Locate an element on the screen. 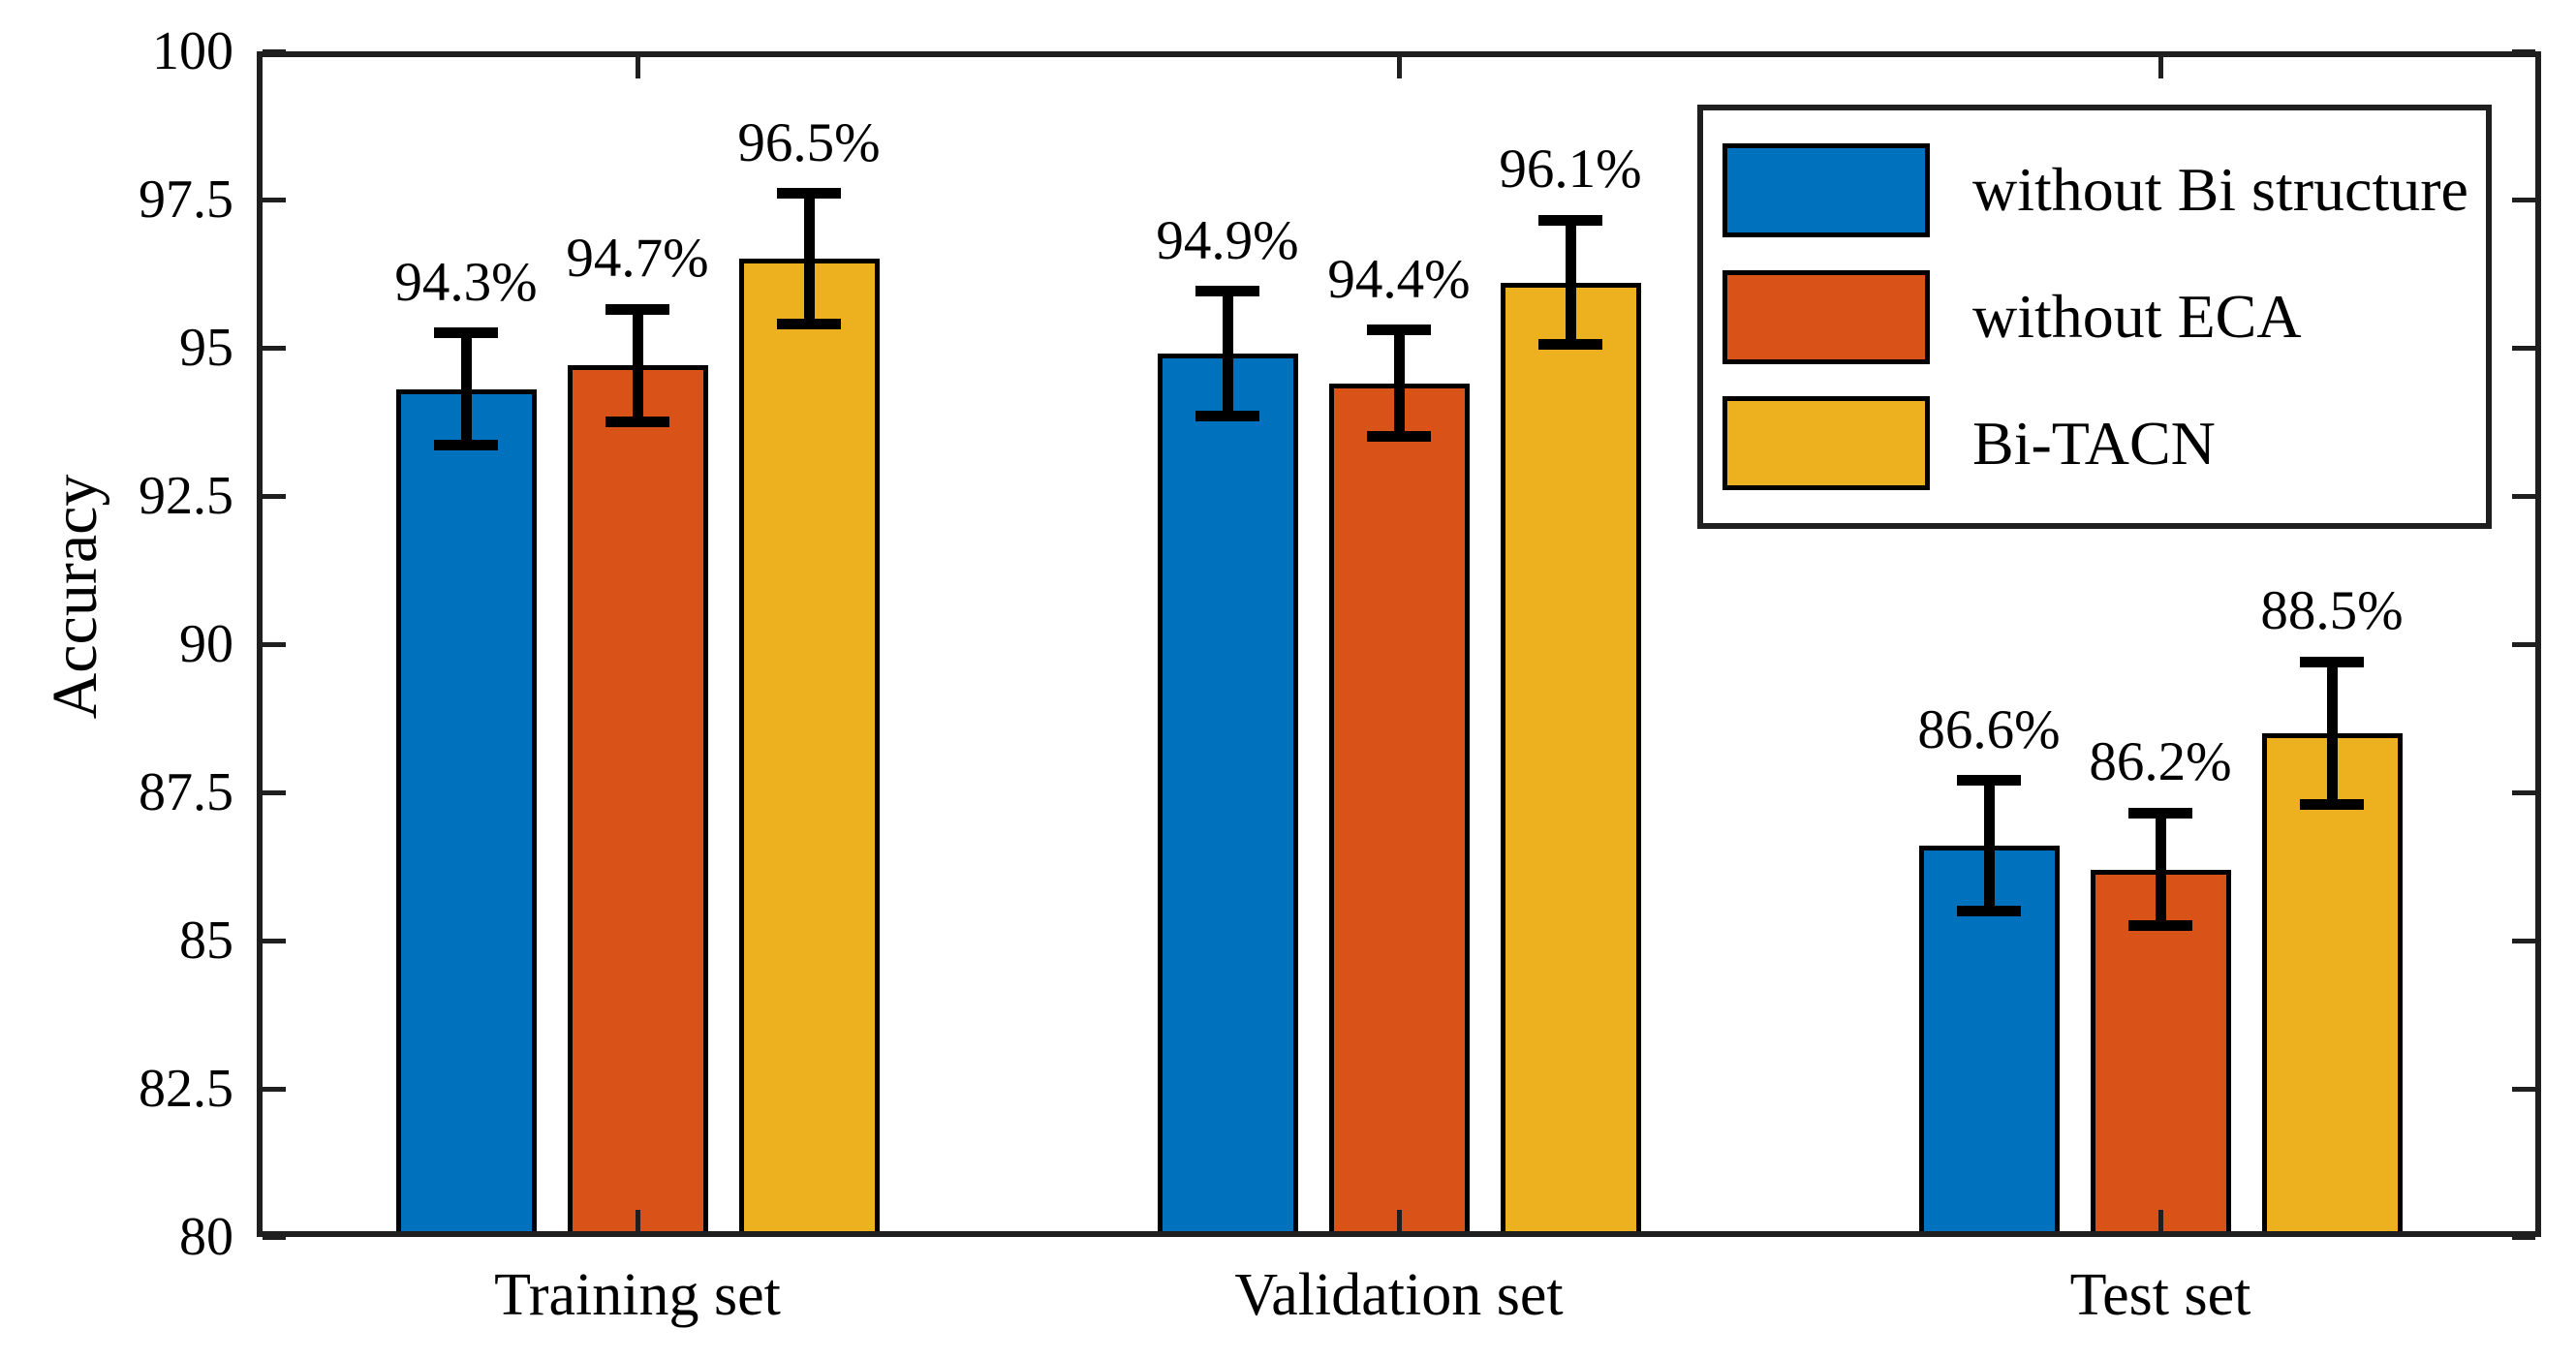 The width and height of the screenshot is (2576, 1360). bar-value-label: 94.3% is located at coordinates (466, 282).